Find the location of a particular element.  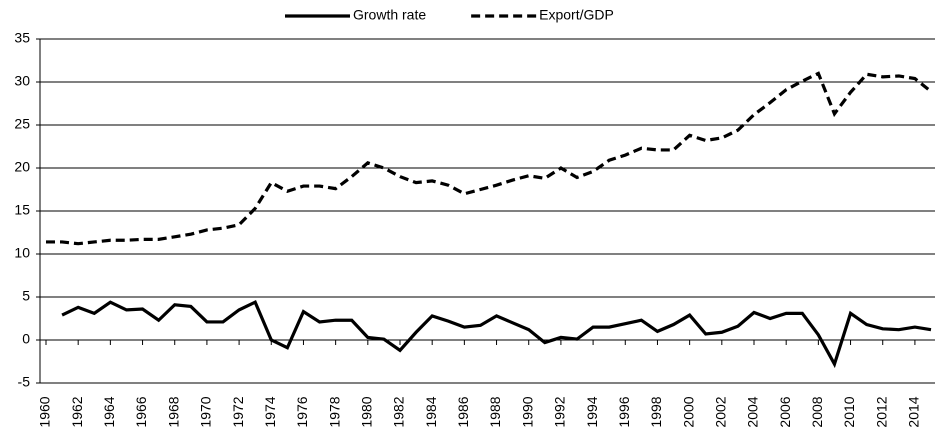

y-tick-label: 35 is located at coordinates (22, 38).